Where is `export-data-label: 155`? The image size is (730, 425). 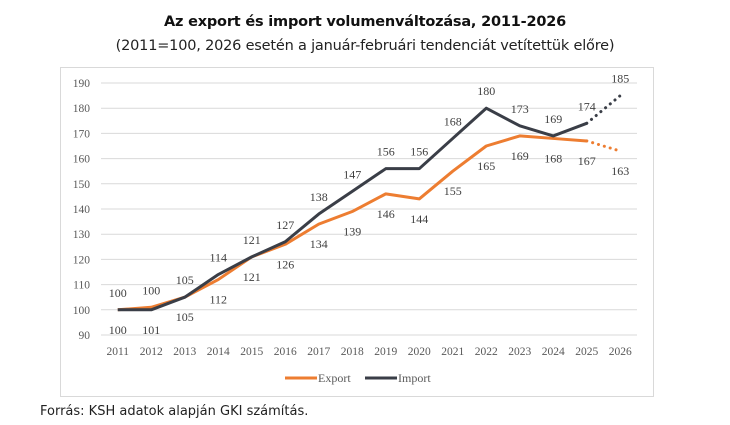
export-data-label: 155 is located at coordinates (453, 191).